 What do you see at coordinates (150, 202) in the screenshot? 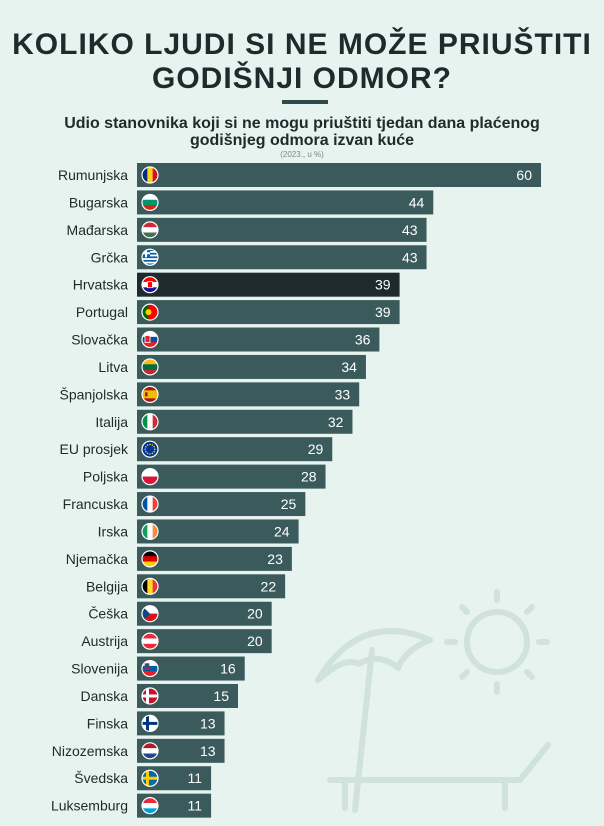
I see `bulgaria-flag-icon` at bounding box center [150, 202].